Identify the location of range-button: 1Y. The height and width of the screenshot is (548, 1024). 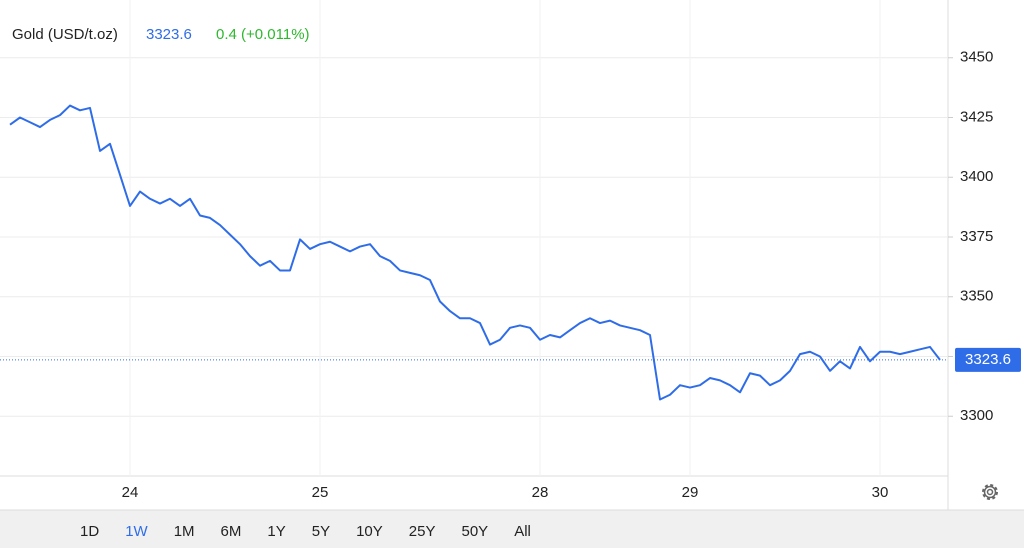
(276, 531).